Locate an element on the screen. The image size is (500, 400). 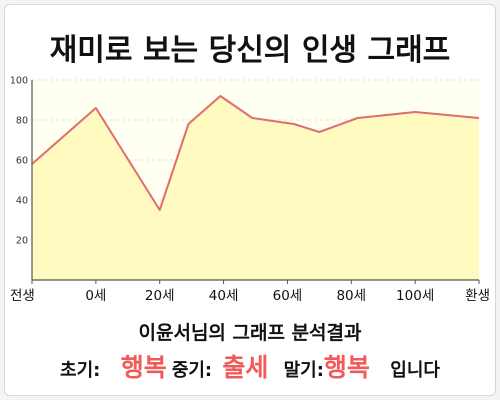
late-label: 말기: is located at coordinates (303, 370).